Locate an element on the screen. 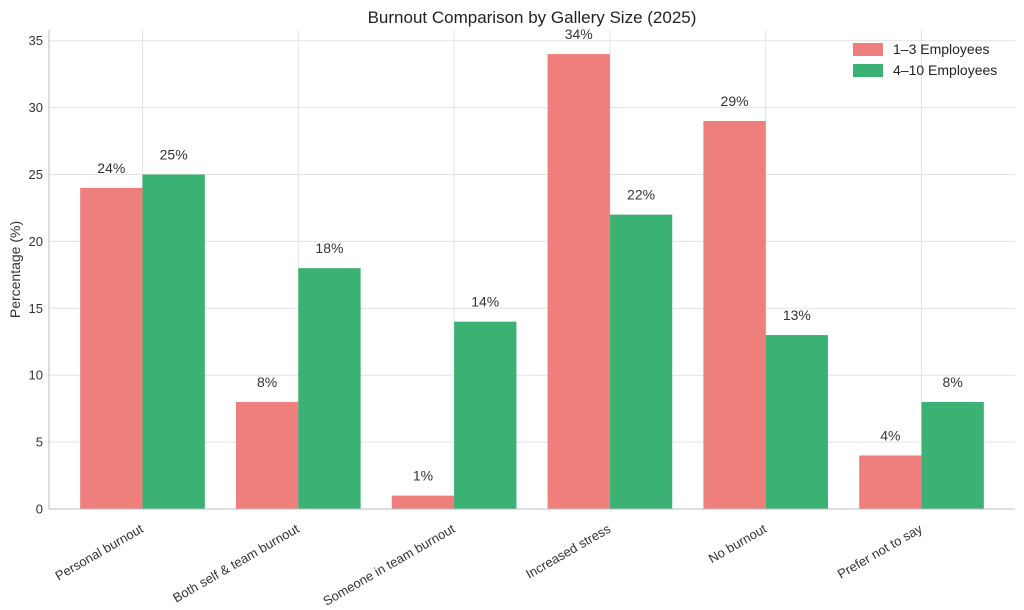 This screenshot has height=610, width=1024. bar-value-label: 1% is located at coordinates (423, 476).